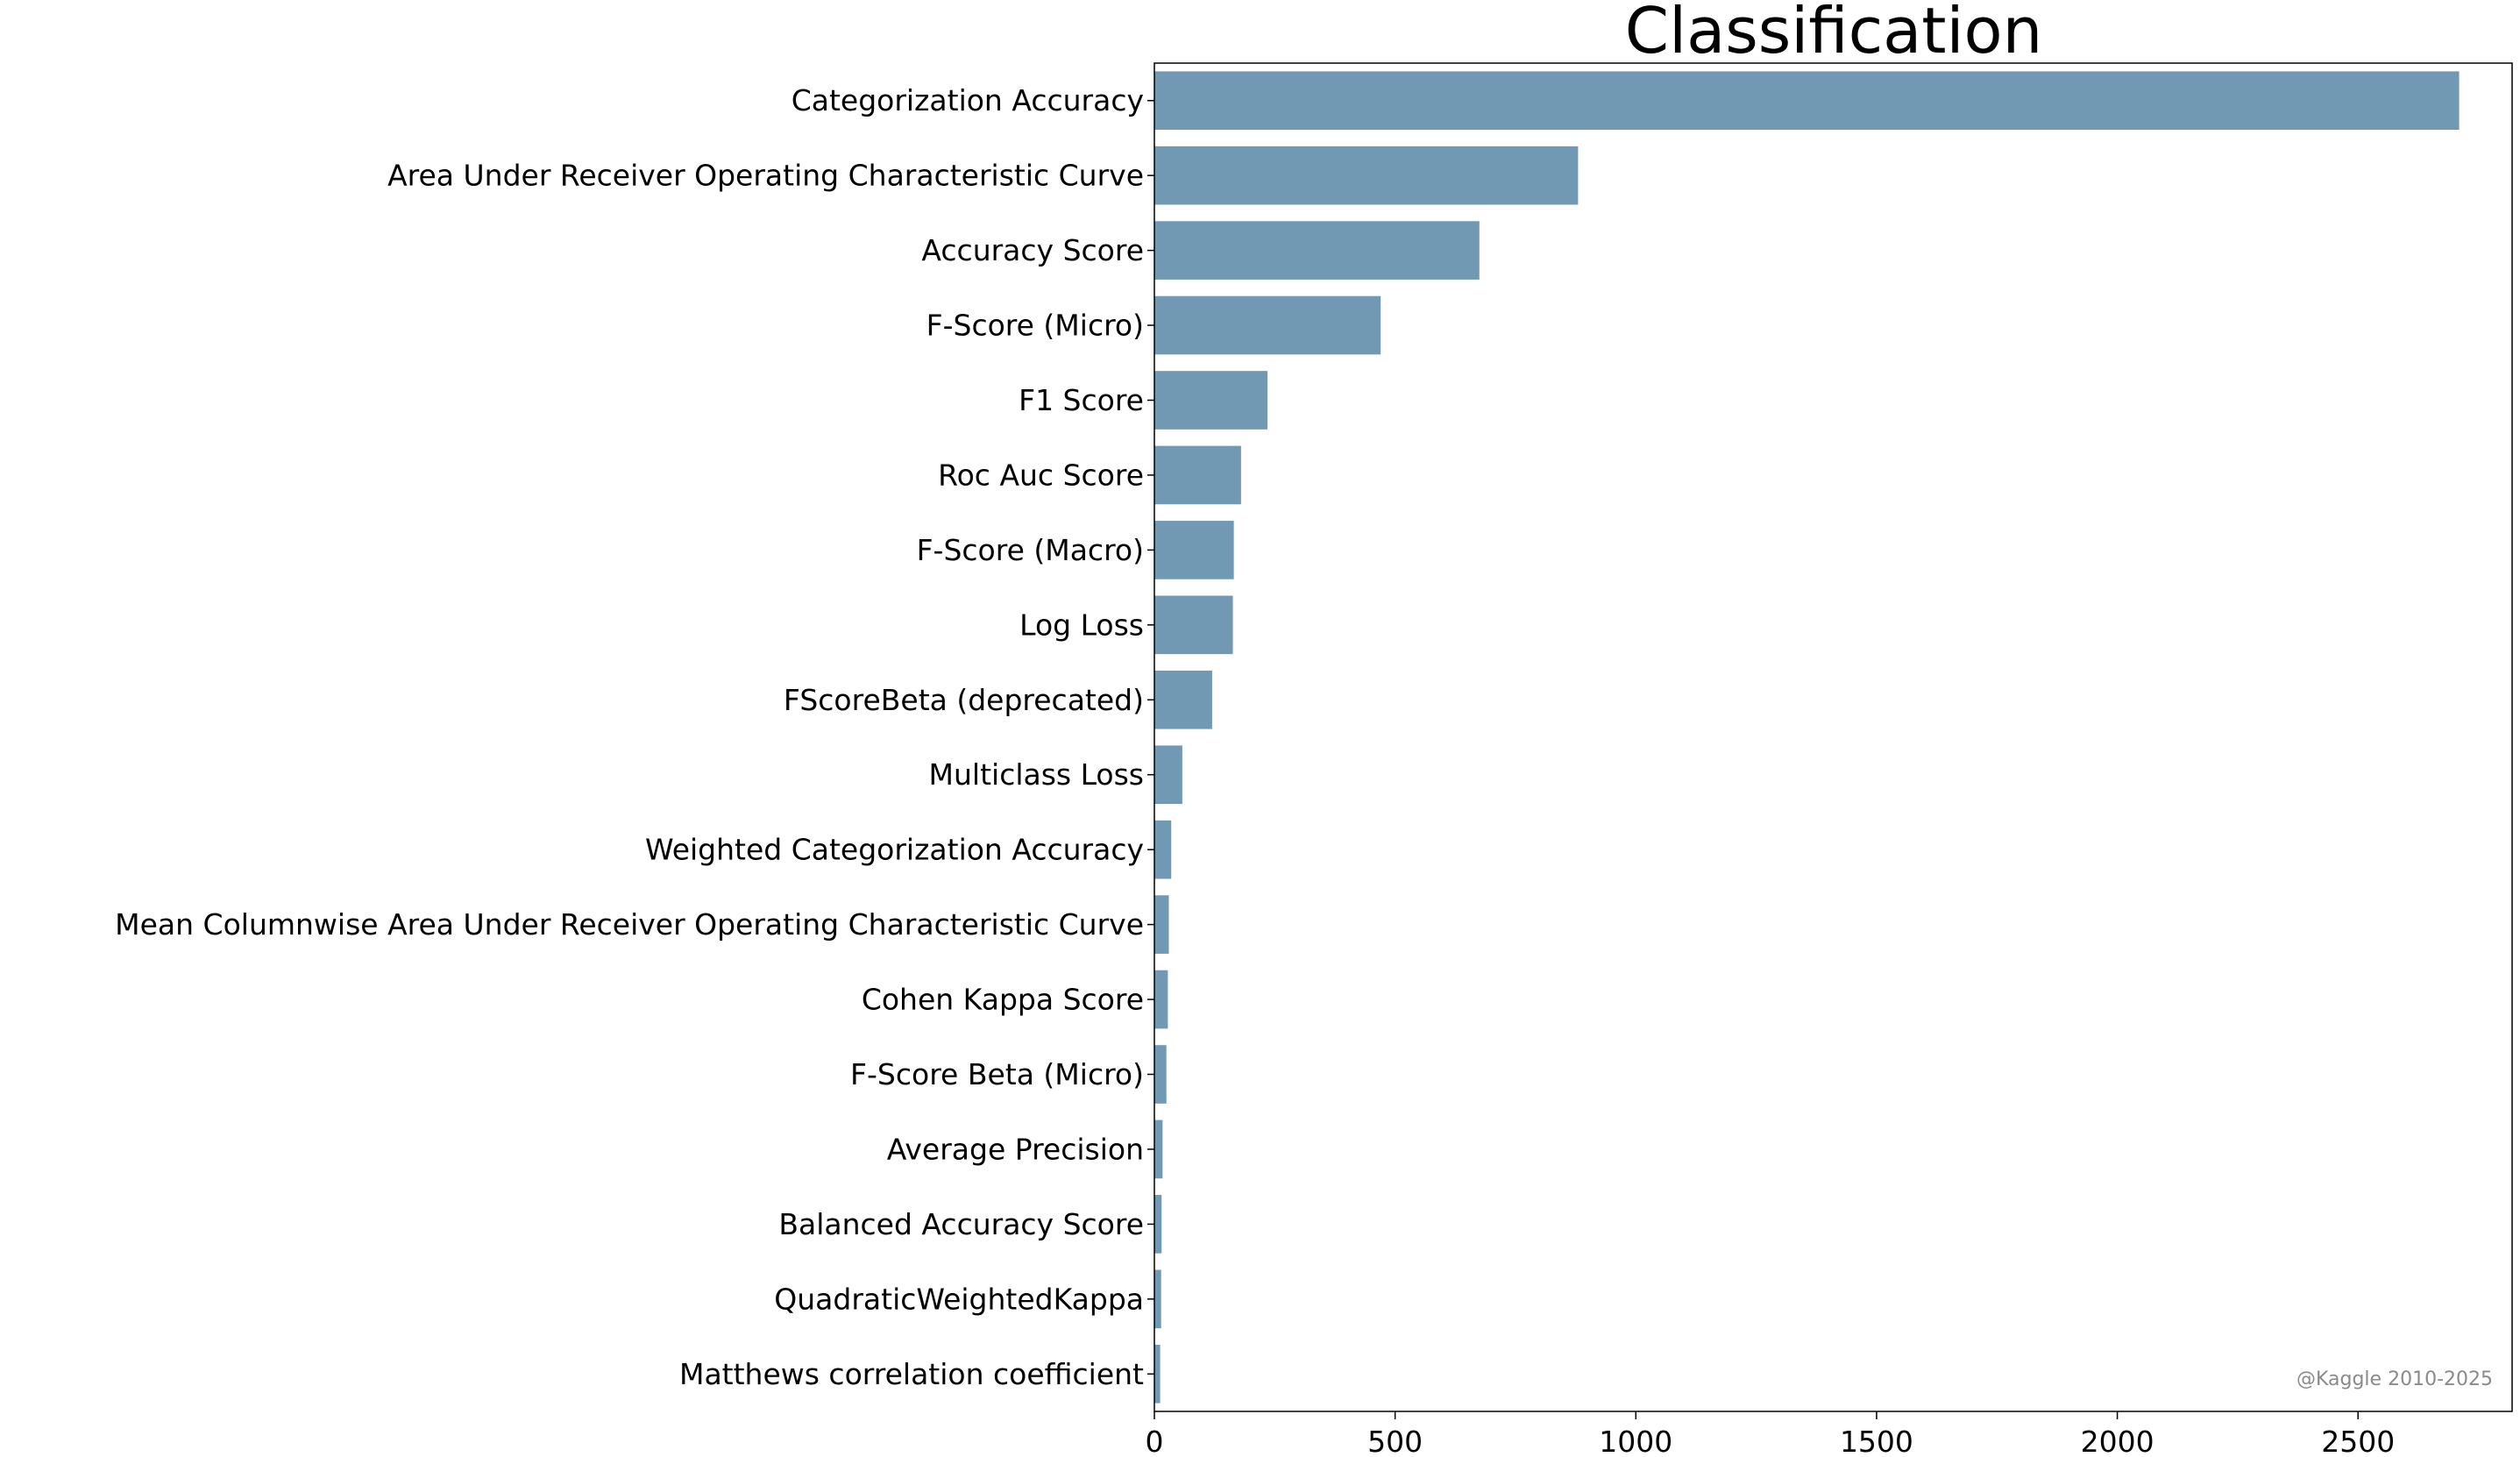  Describe the element at coordinates (1155, 1441) in the screenshot. I see `x-tick-label: 0` at that location.